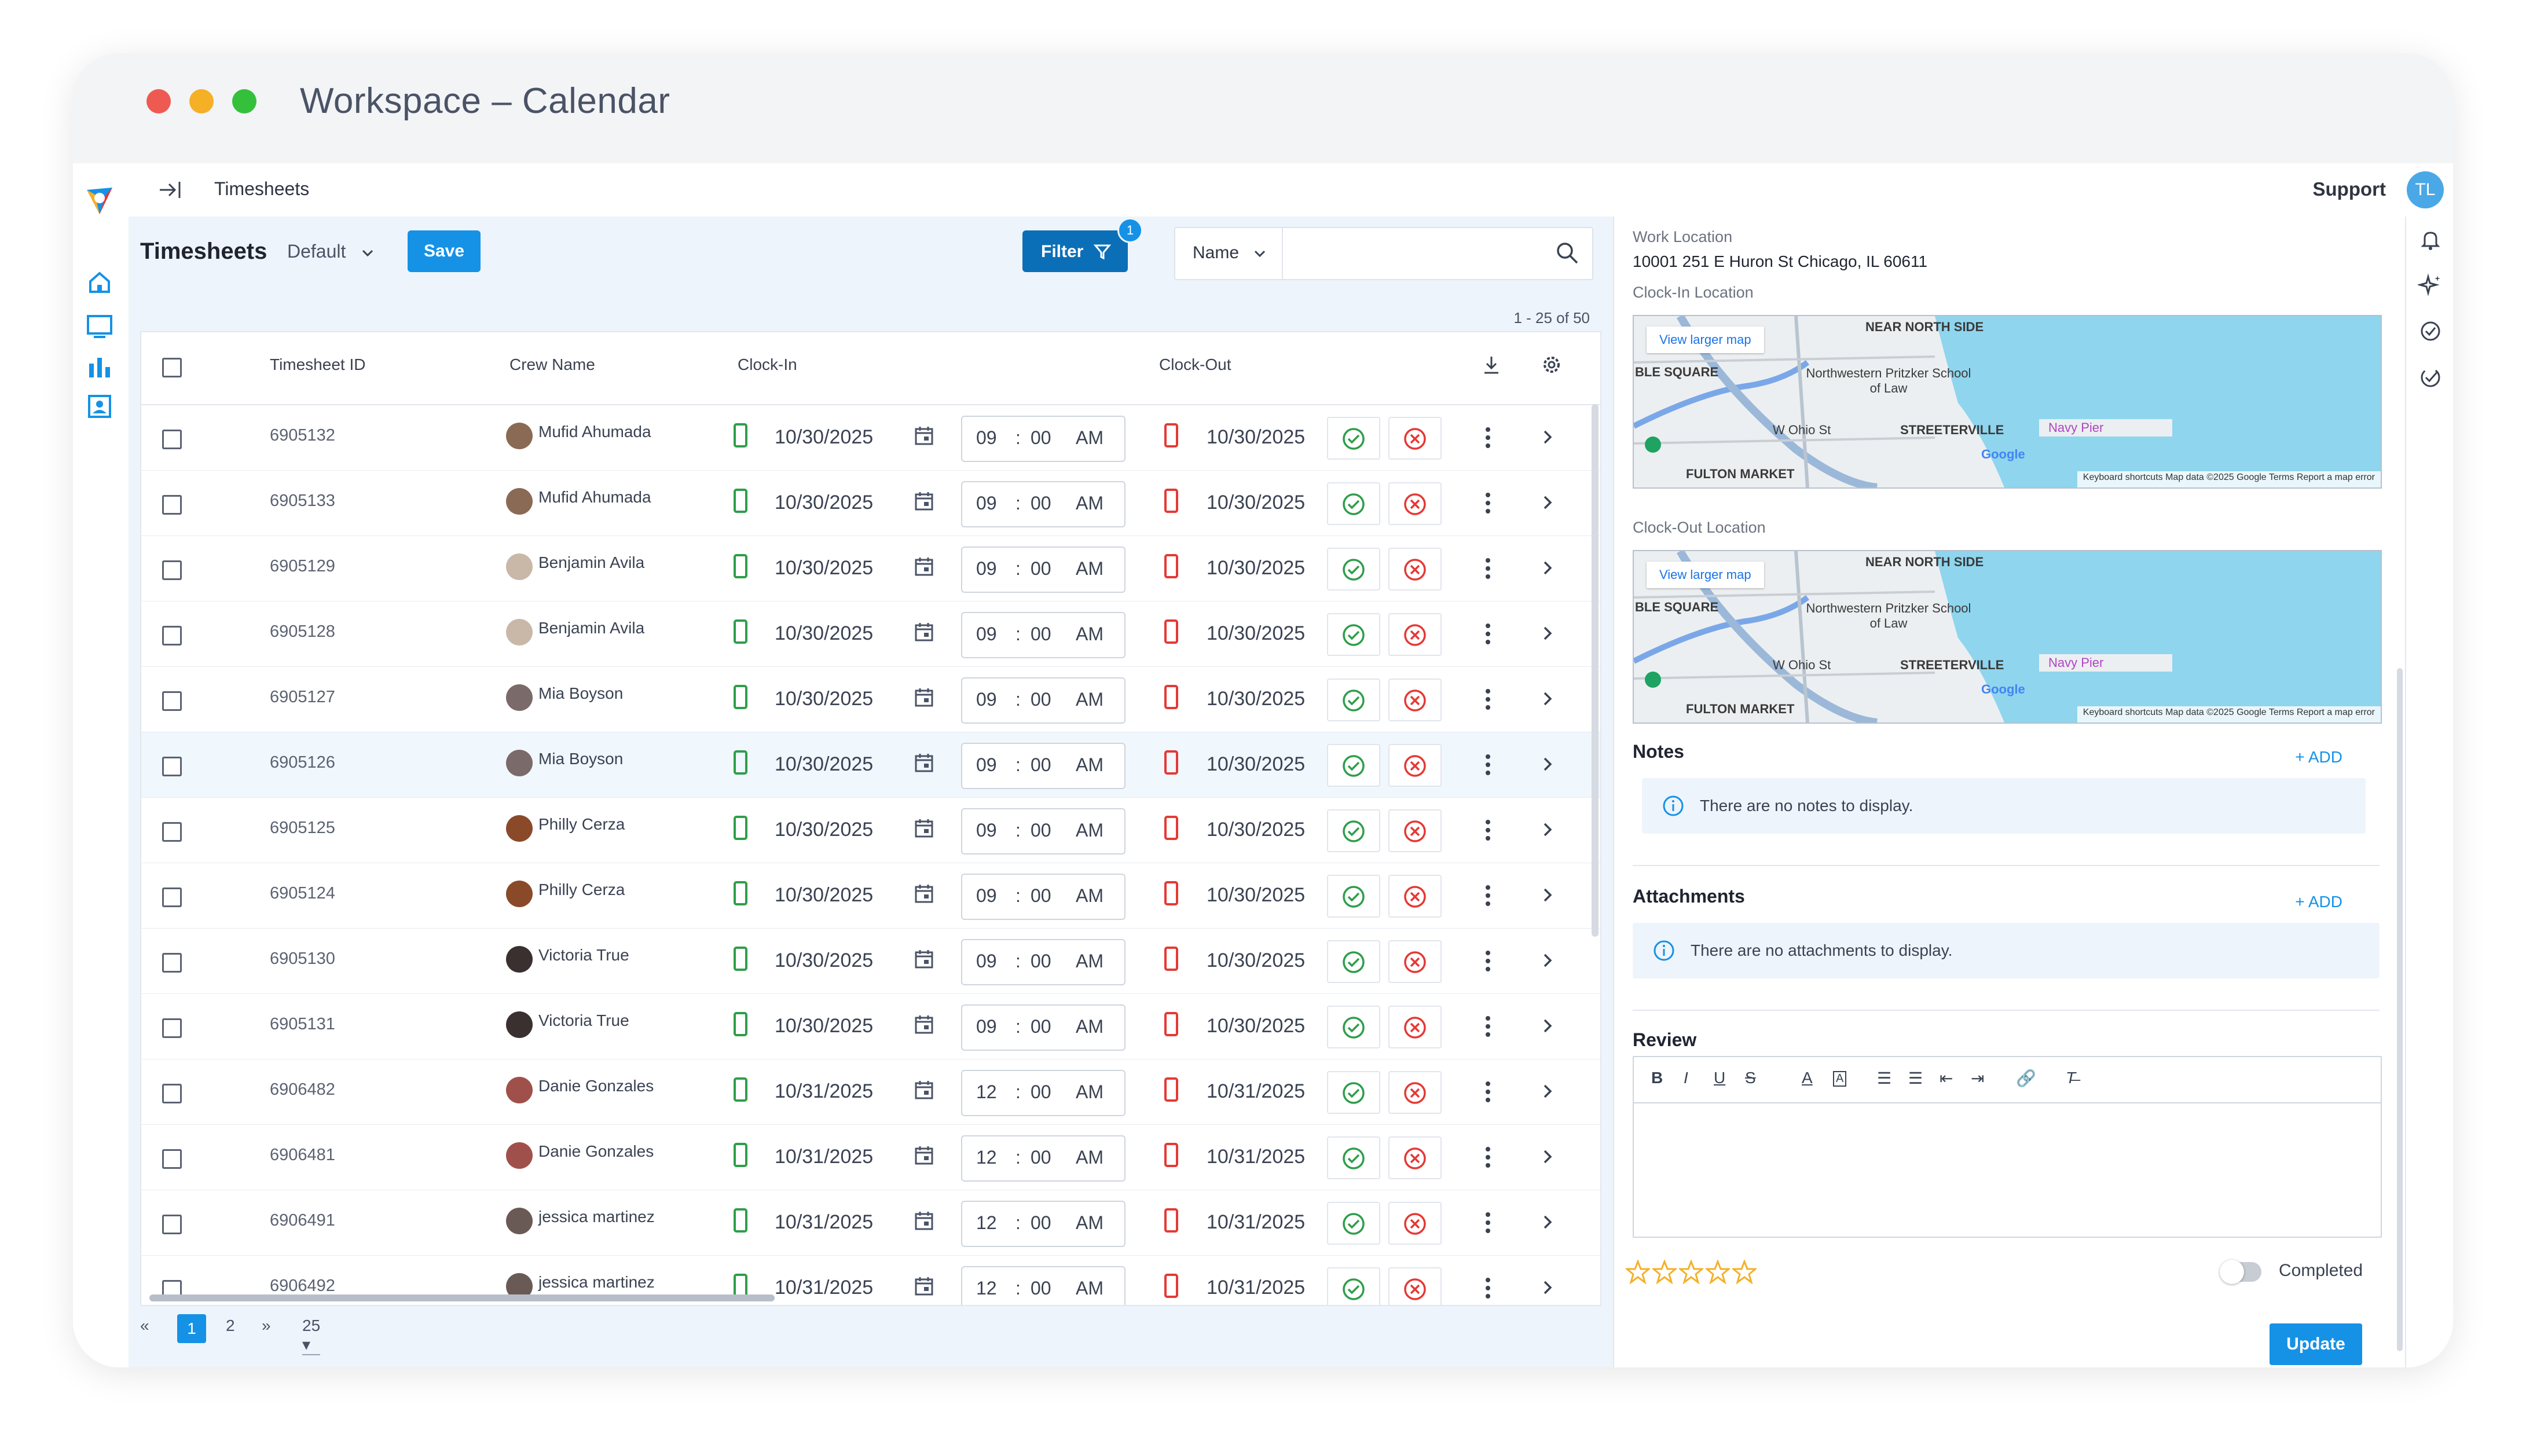 Image resolution: width=2526 pixels, height=1456 pixels. I want to click on indent-icon: ⇥, so click(1978, 1078).